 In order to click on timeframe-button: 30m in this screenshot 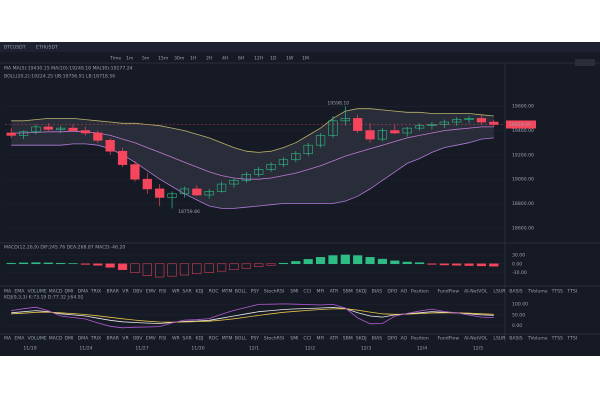, I will do `click(179, 59)`.